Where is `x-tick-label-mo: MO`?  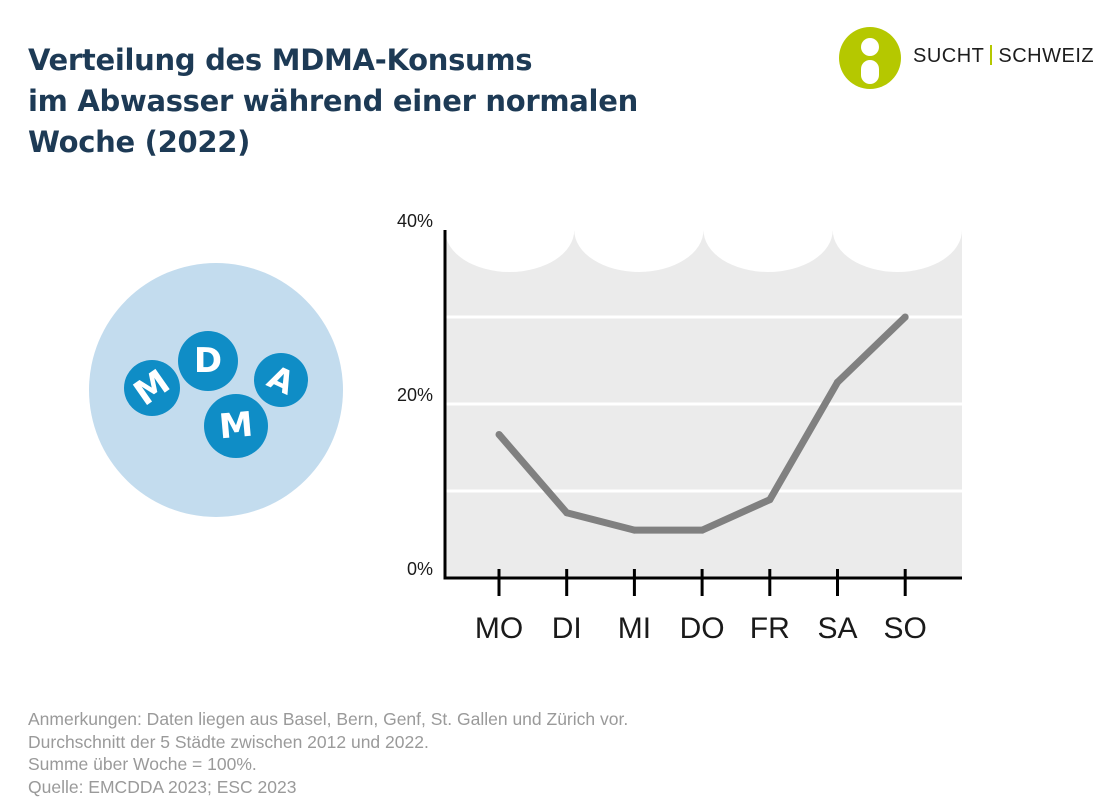
x-tick-label-mo: MO is located at coordinates (499, 628).